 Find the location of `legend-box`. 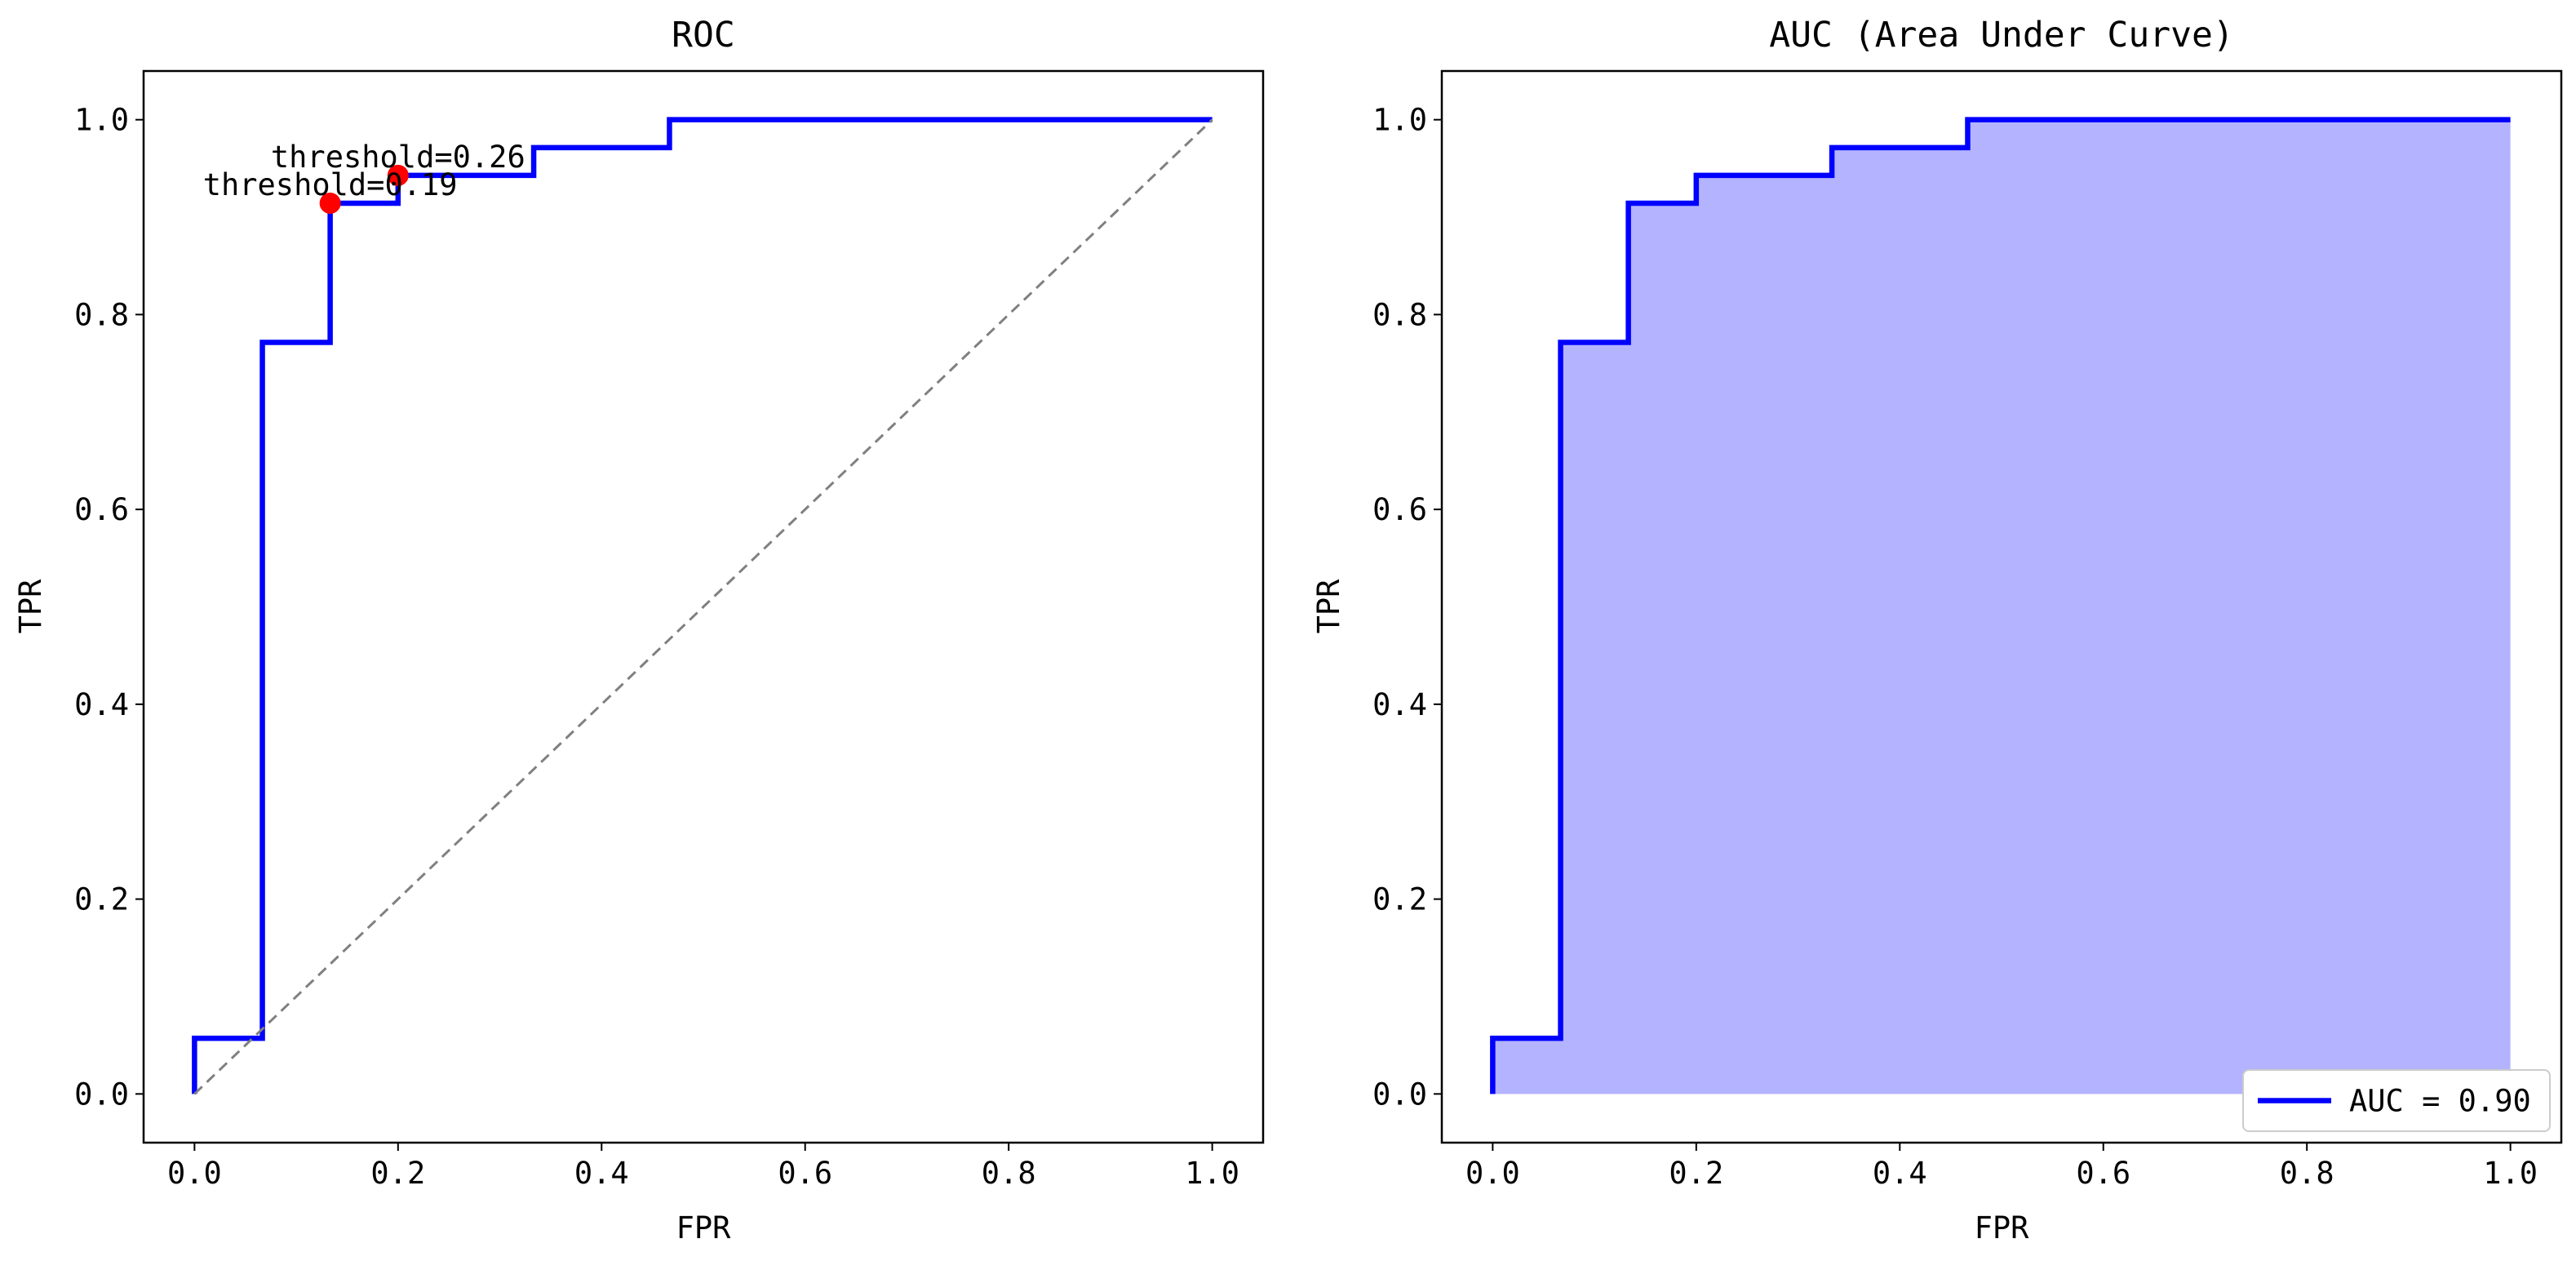

legend-box is located at coordinates (2396, 1100).